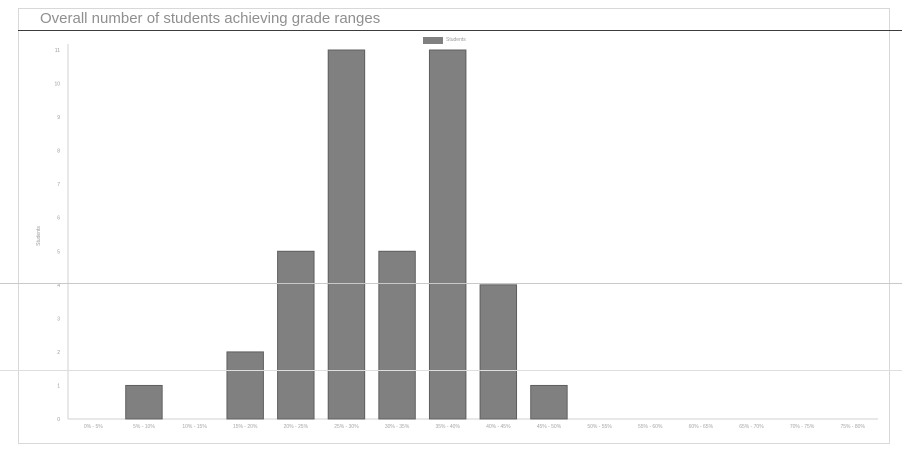 This screenshot has width=902, height=453. I want to click on y-tick-label: 2, so click(58, 353).